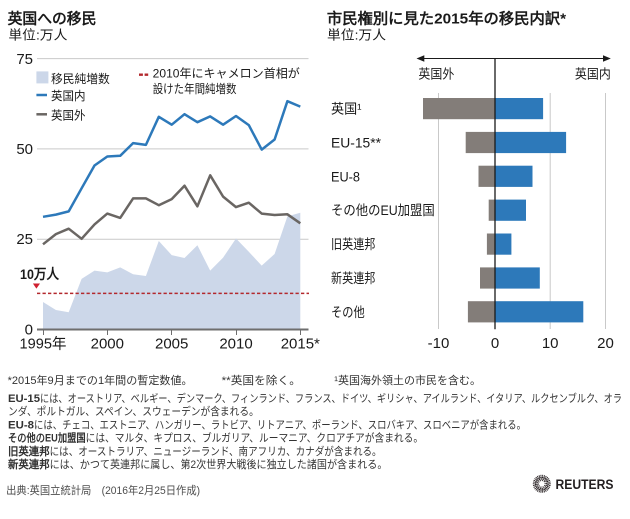 The width and height of the screenshot is (630, 519). I want to click on svg-text: 英国への移民, so click(52, 19).